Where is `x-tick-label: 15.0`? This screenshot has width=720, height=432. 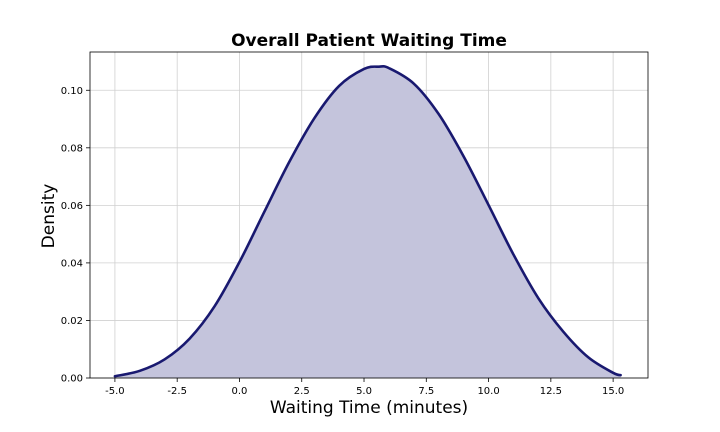
x-tick-label: 15.0 is located at coordinates (613, 391).